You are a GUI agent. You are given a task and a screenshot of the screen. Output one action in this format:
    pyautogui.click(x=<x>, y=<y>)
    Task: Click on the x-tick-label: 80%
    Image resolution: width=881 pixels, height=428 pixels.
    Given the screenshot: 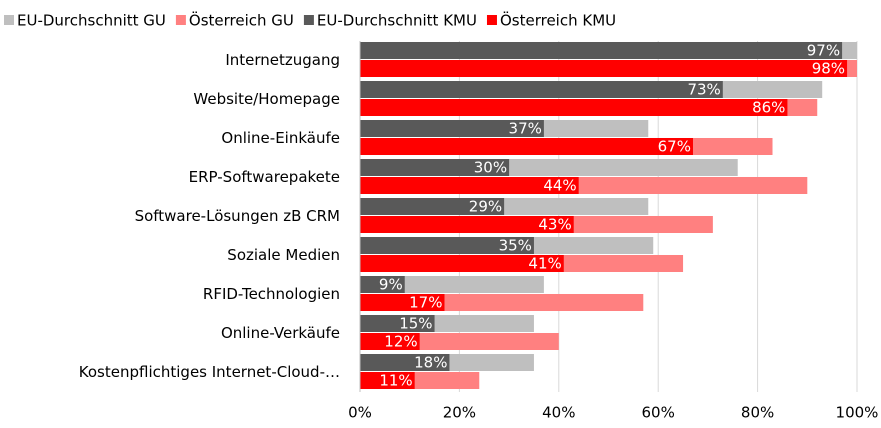 What is the action you would take?
    pyautogui.click(x=757, y=413)
    